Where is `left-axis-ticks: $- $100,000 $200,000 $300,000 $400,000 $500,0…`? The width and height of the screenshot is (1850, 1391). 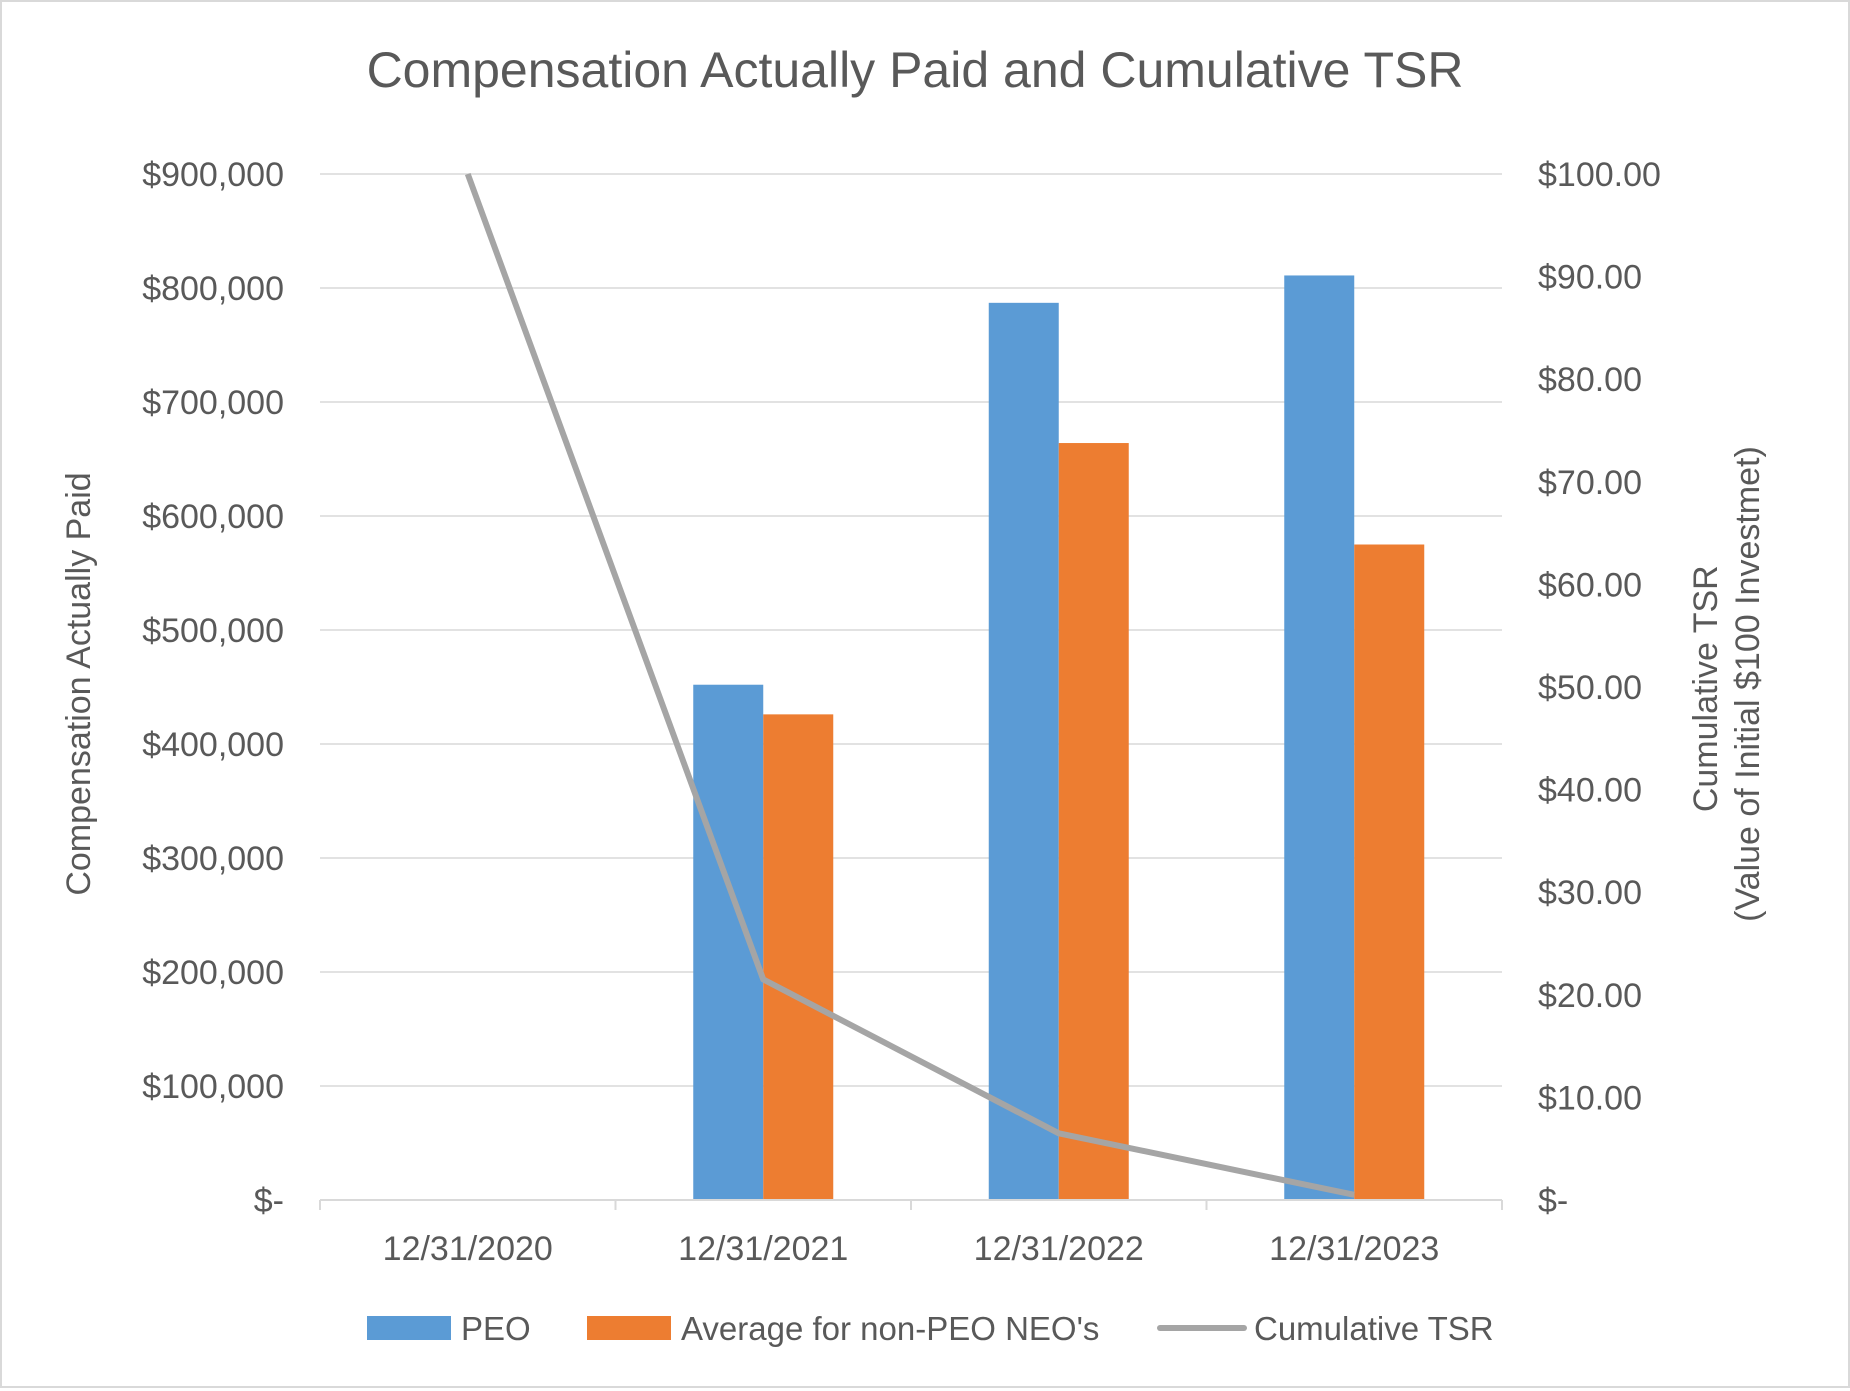 left-axis-ticks: $- $100,000 $200,000 $300,000 $400,000 $500,0… is located at coordinates (213, 688).